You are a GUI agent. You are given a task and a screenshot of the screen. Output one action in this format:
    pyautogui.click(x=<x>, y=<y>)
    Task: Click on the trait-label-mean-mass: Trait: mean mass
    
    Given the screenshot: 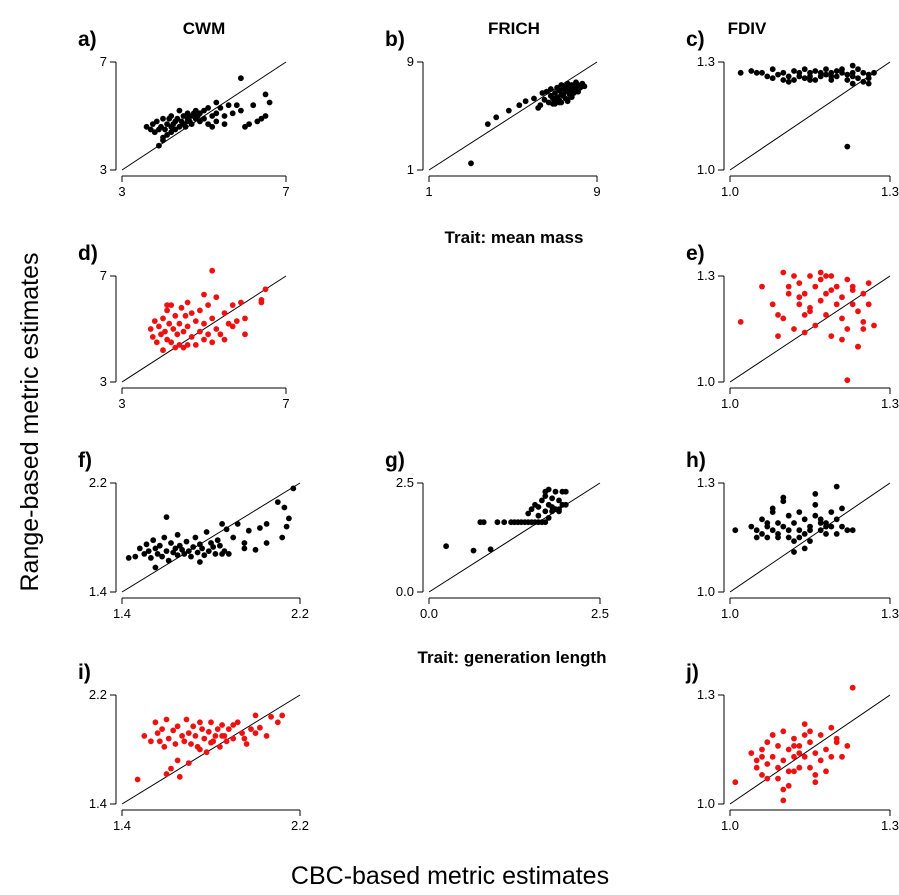 What is the action you would take?
    pyautogui.click(x=514, y=237)
    